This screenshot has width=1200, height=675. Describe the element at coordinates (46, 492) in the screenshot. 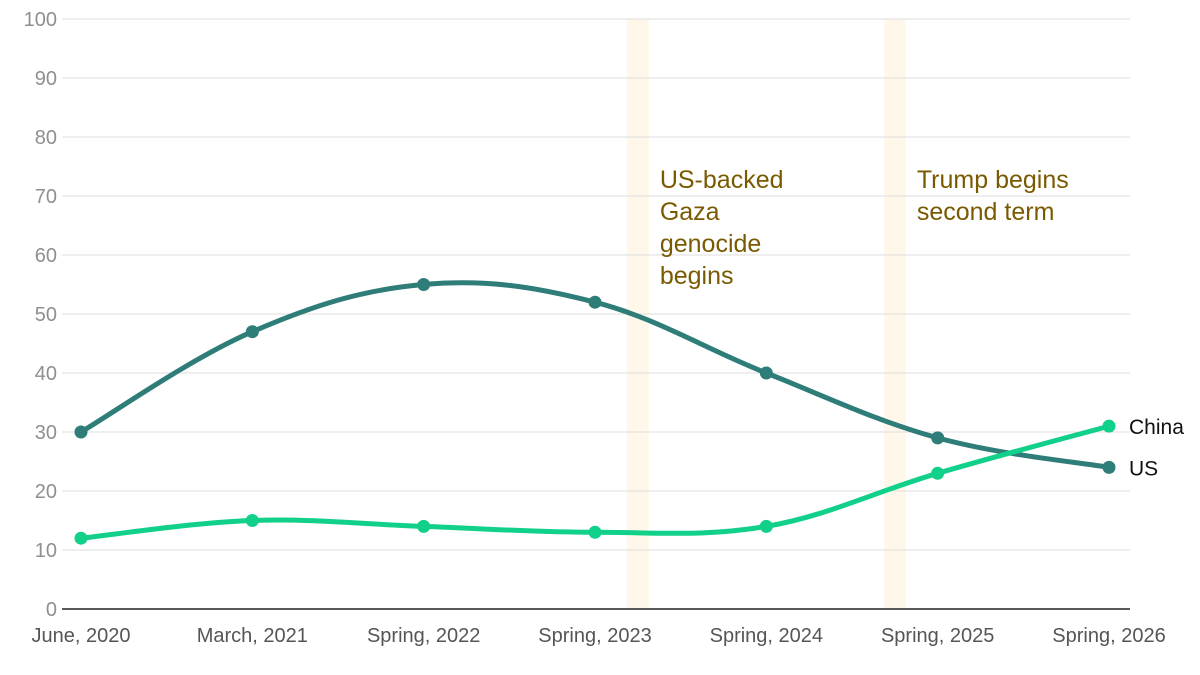

I see `y-tick-label: 20` at that location.